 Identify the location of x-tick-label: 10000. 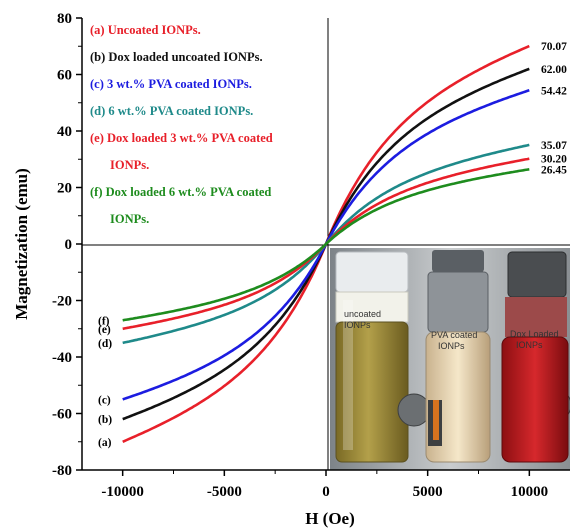
(530, 492).